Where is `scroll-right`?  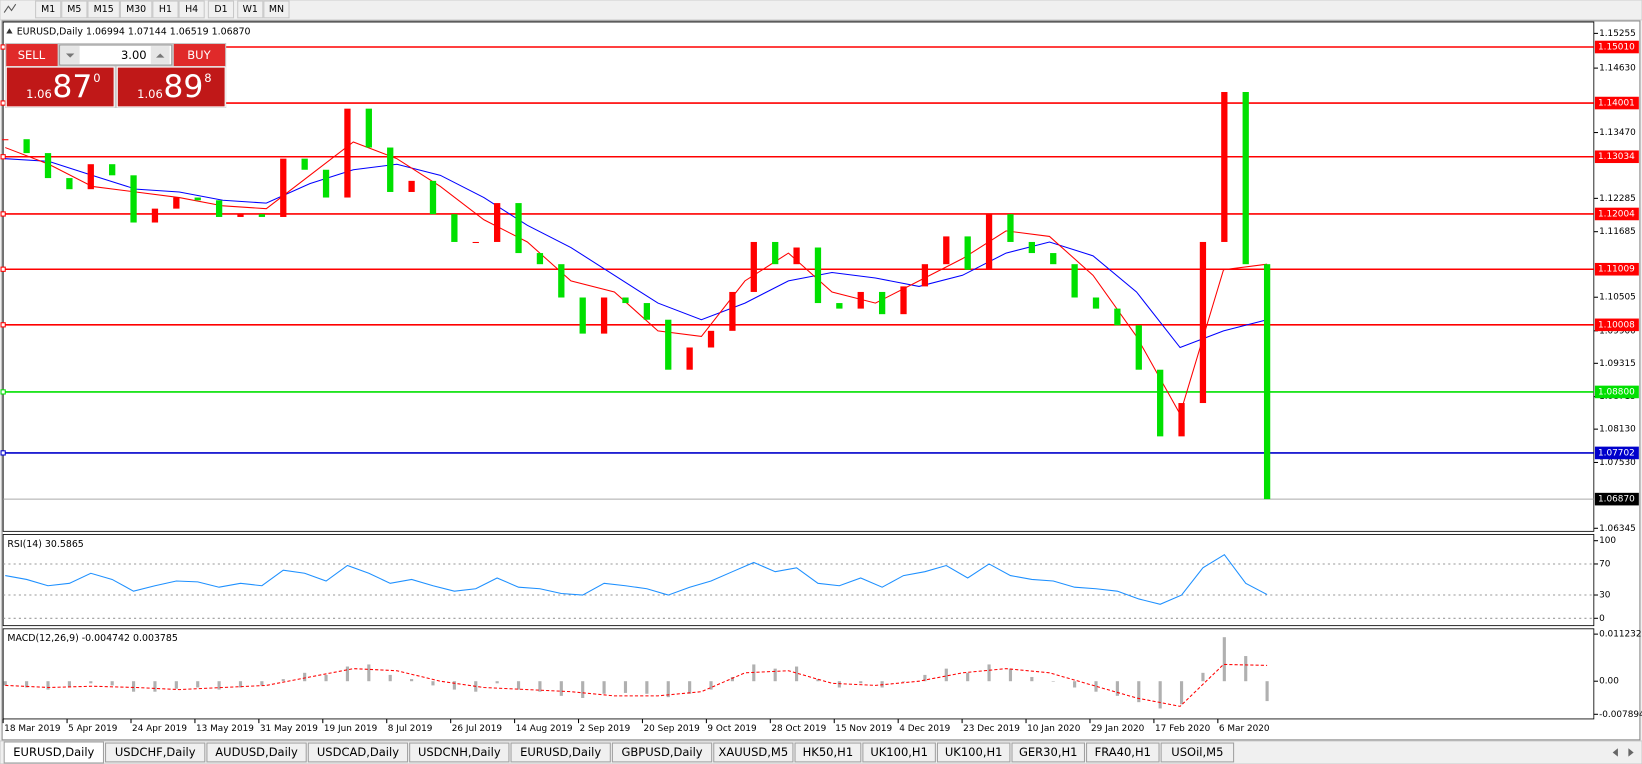
scroll-right is located at coordinates (1631, 752).